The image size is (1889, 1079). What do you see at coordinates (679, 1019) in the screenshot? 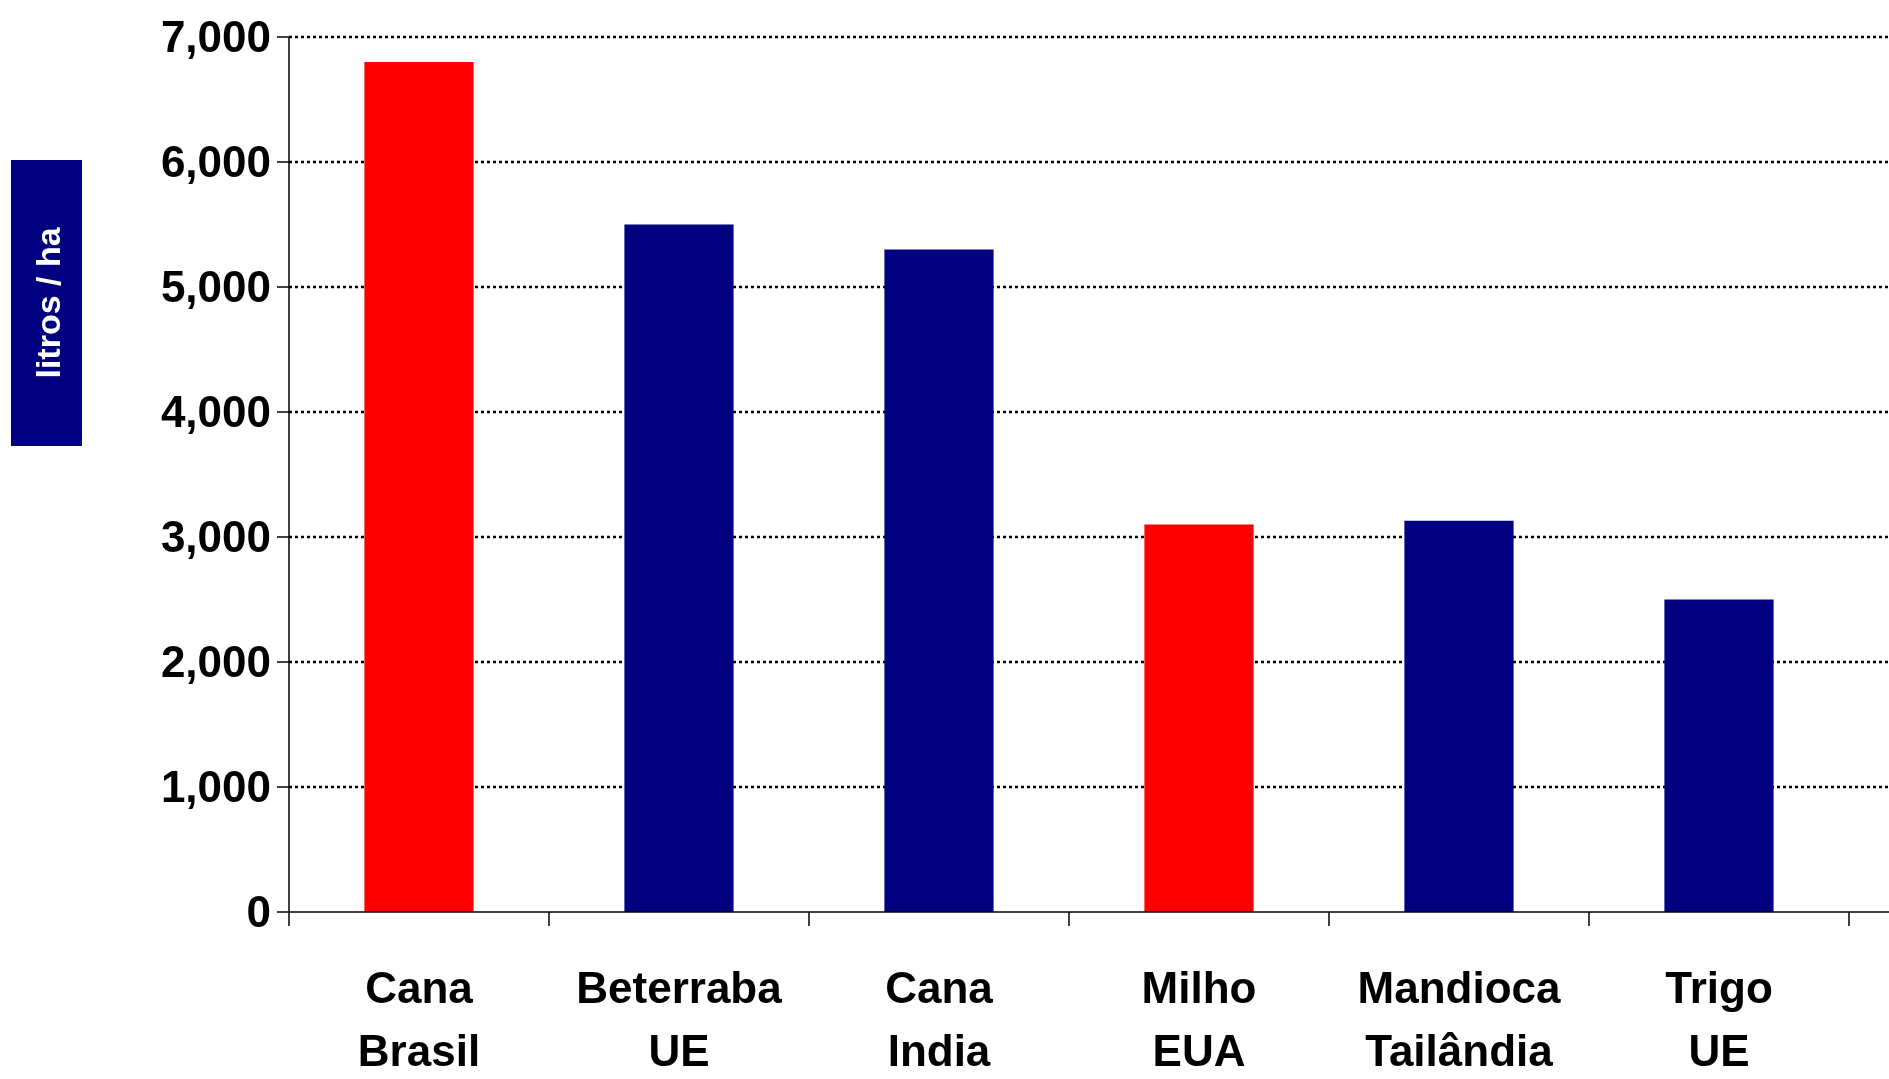
I see `x-tick-label: Beterraba UE` at bounding box center [679, 1019].